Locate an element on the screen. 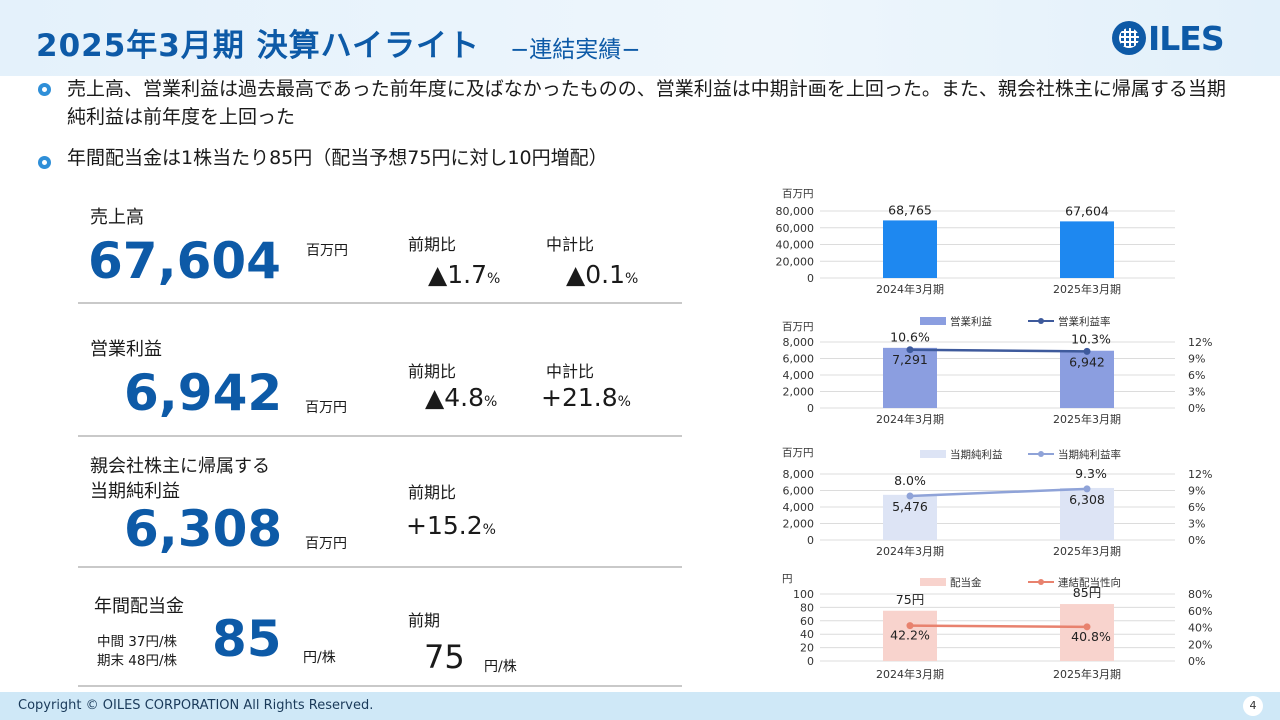 The image size is (1280, 720). net-yoy-label: 前期比 is located at coordinates (432, 492).